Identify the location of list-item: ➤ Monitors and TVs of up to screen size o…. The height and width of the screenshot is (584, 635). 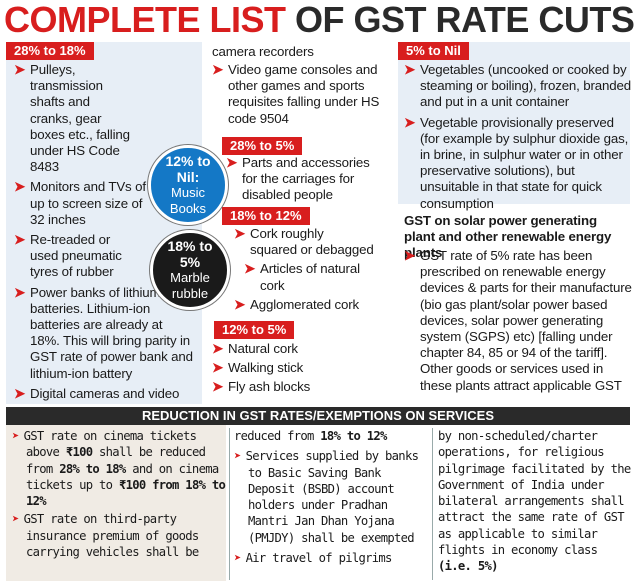
(80, 203).